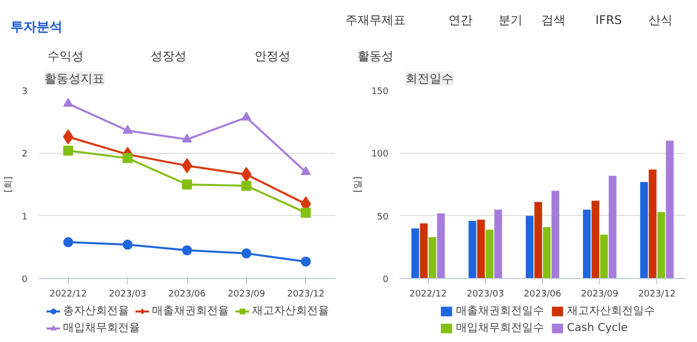 The width and height of the screenshot is (697, 342). I want to click on y-tick-label: 2, so click(25, 155).